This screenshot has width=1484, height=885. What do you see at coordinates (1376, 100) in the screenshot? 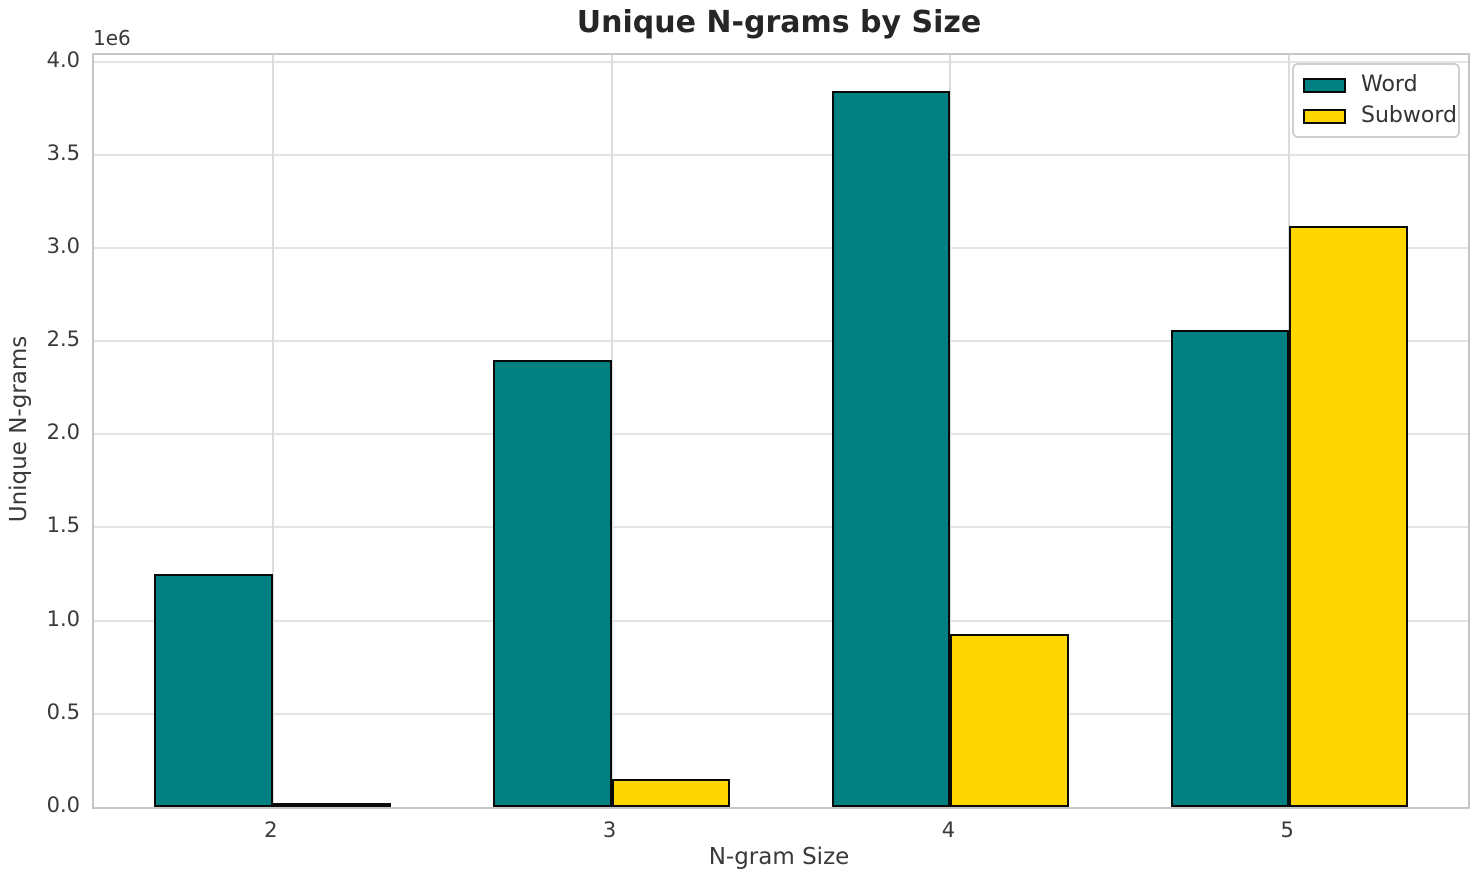
I see `legend: Word Subword` at bounding box center [1376, 100].